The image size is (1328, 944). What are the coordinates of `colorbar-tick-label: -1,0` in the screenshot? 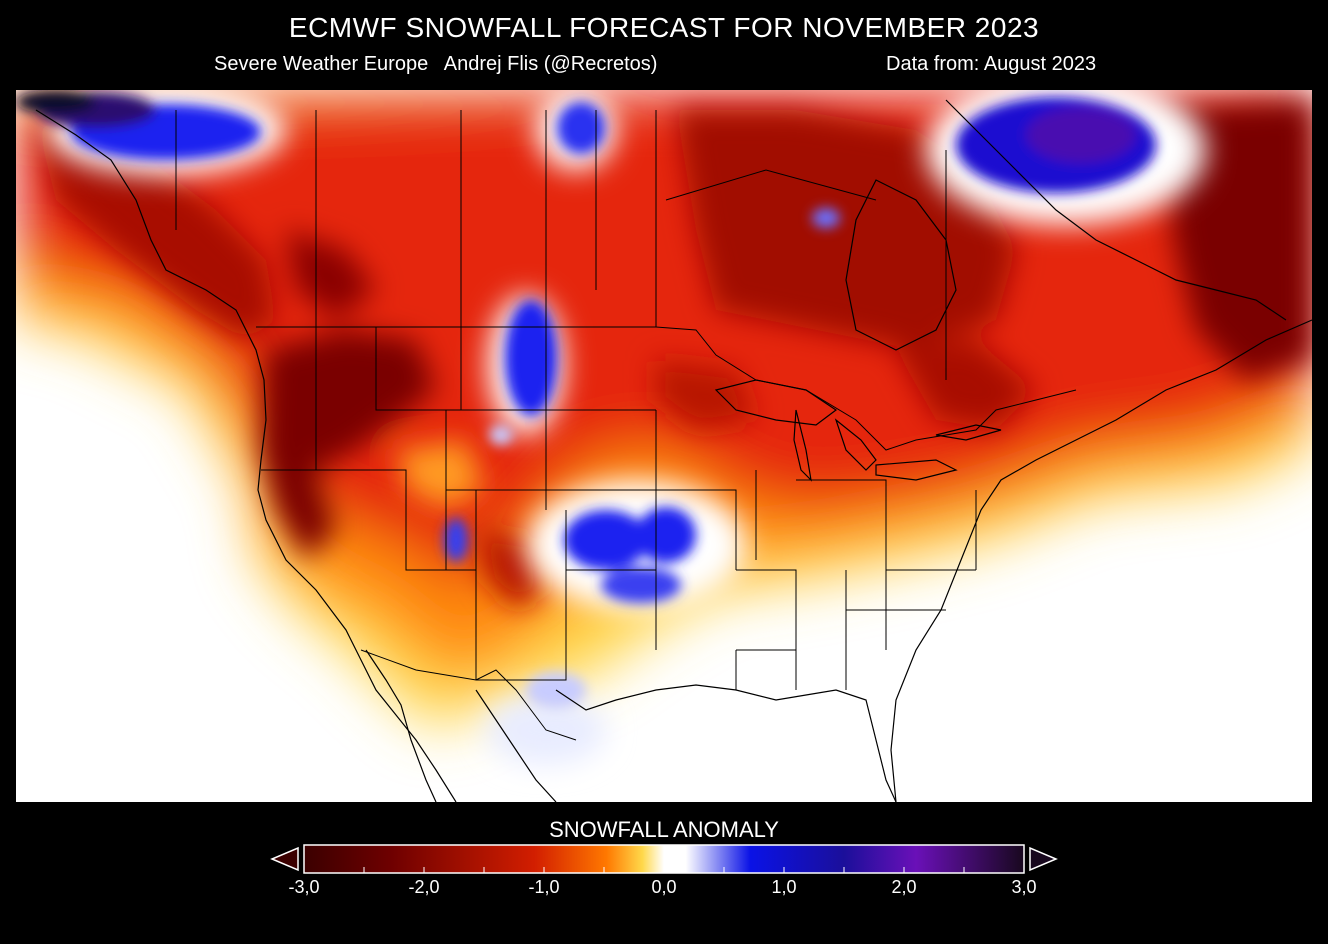 It's located at (544, 887).